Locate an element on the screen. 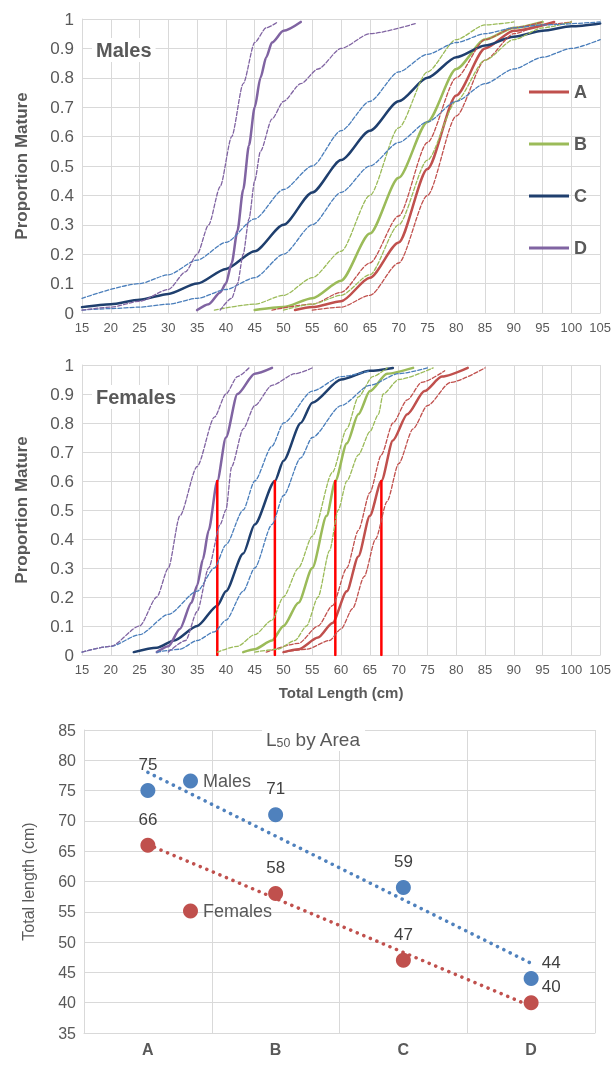  data-label: 40 is located at coordinates (551, 987).